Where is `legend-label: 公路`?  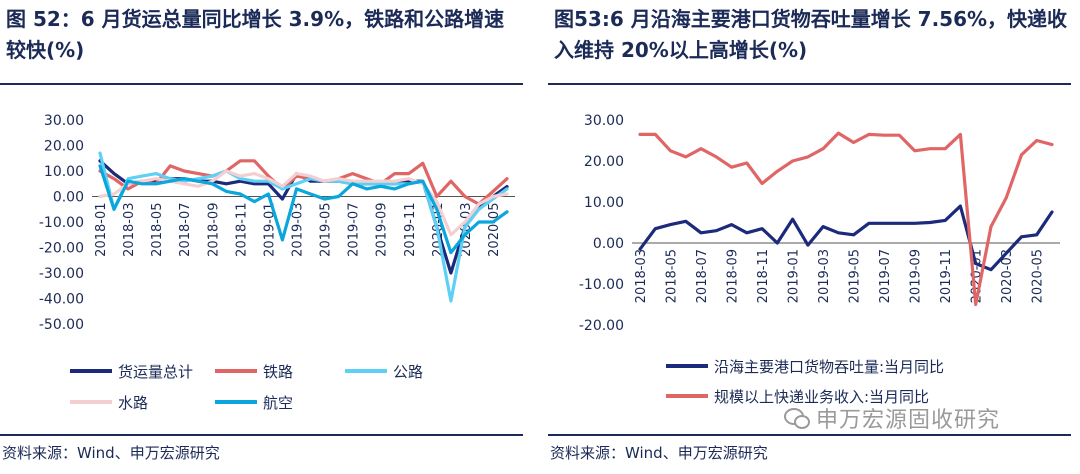 legend-label: 公路 is located at coordinates (408, 372).